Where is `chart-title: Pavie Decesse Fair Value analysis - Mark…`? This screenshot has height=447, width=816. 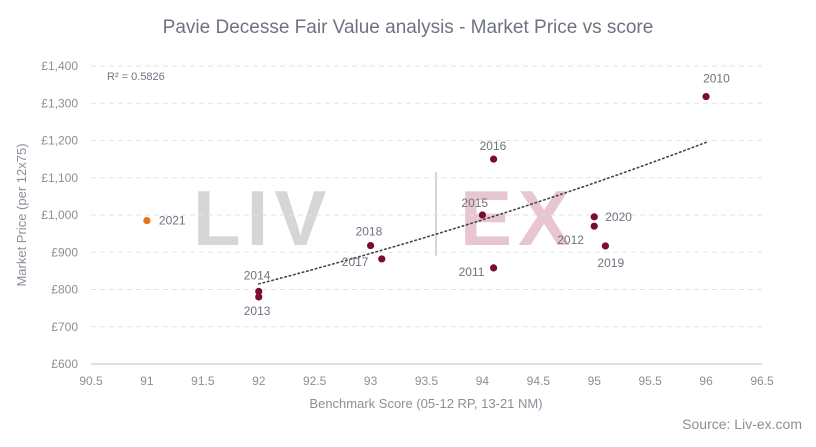 chart-title: Pavie Decesse Fair Value analysis - Mark… is located at coordinates (408, 27).